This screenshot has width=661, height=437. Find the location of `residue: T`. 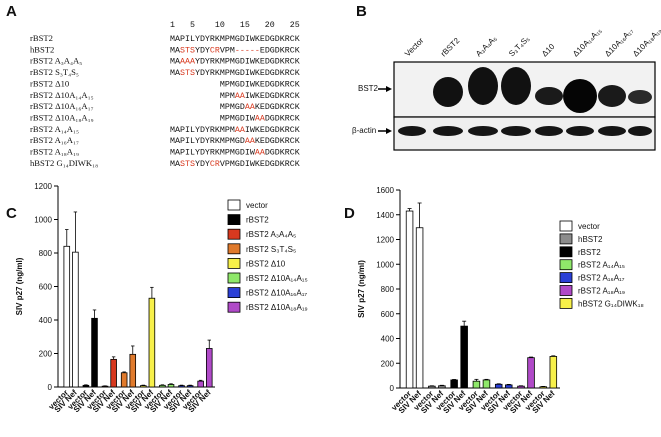

residue: T is located at coordinates (187, 73).